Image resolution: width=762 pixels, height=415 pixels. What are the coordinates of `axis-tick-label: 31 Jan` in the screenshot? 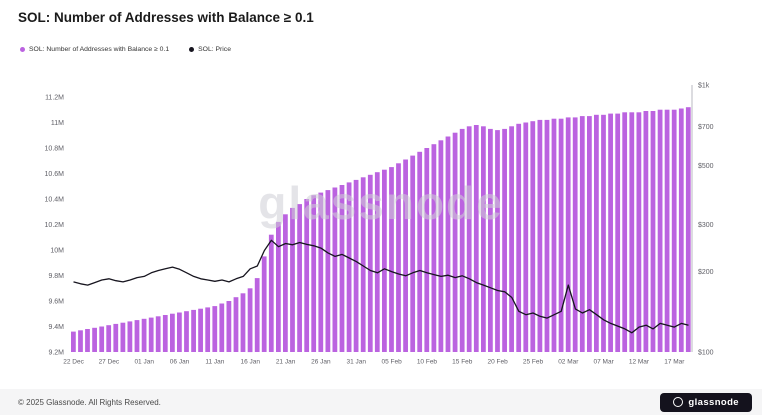 It's located at (356, 362).